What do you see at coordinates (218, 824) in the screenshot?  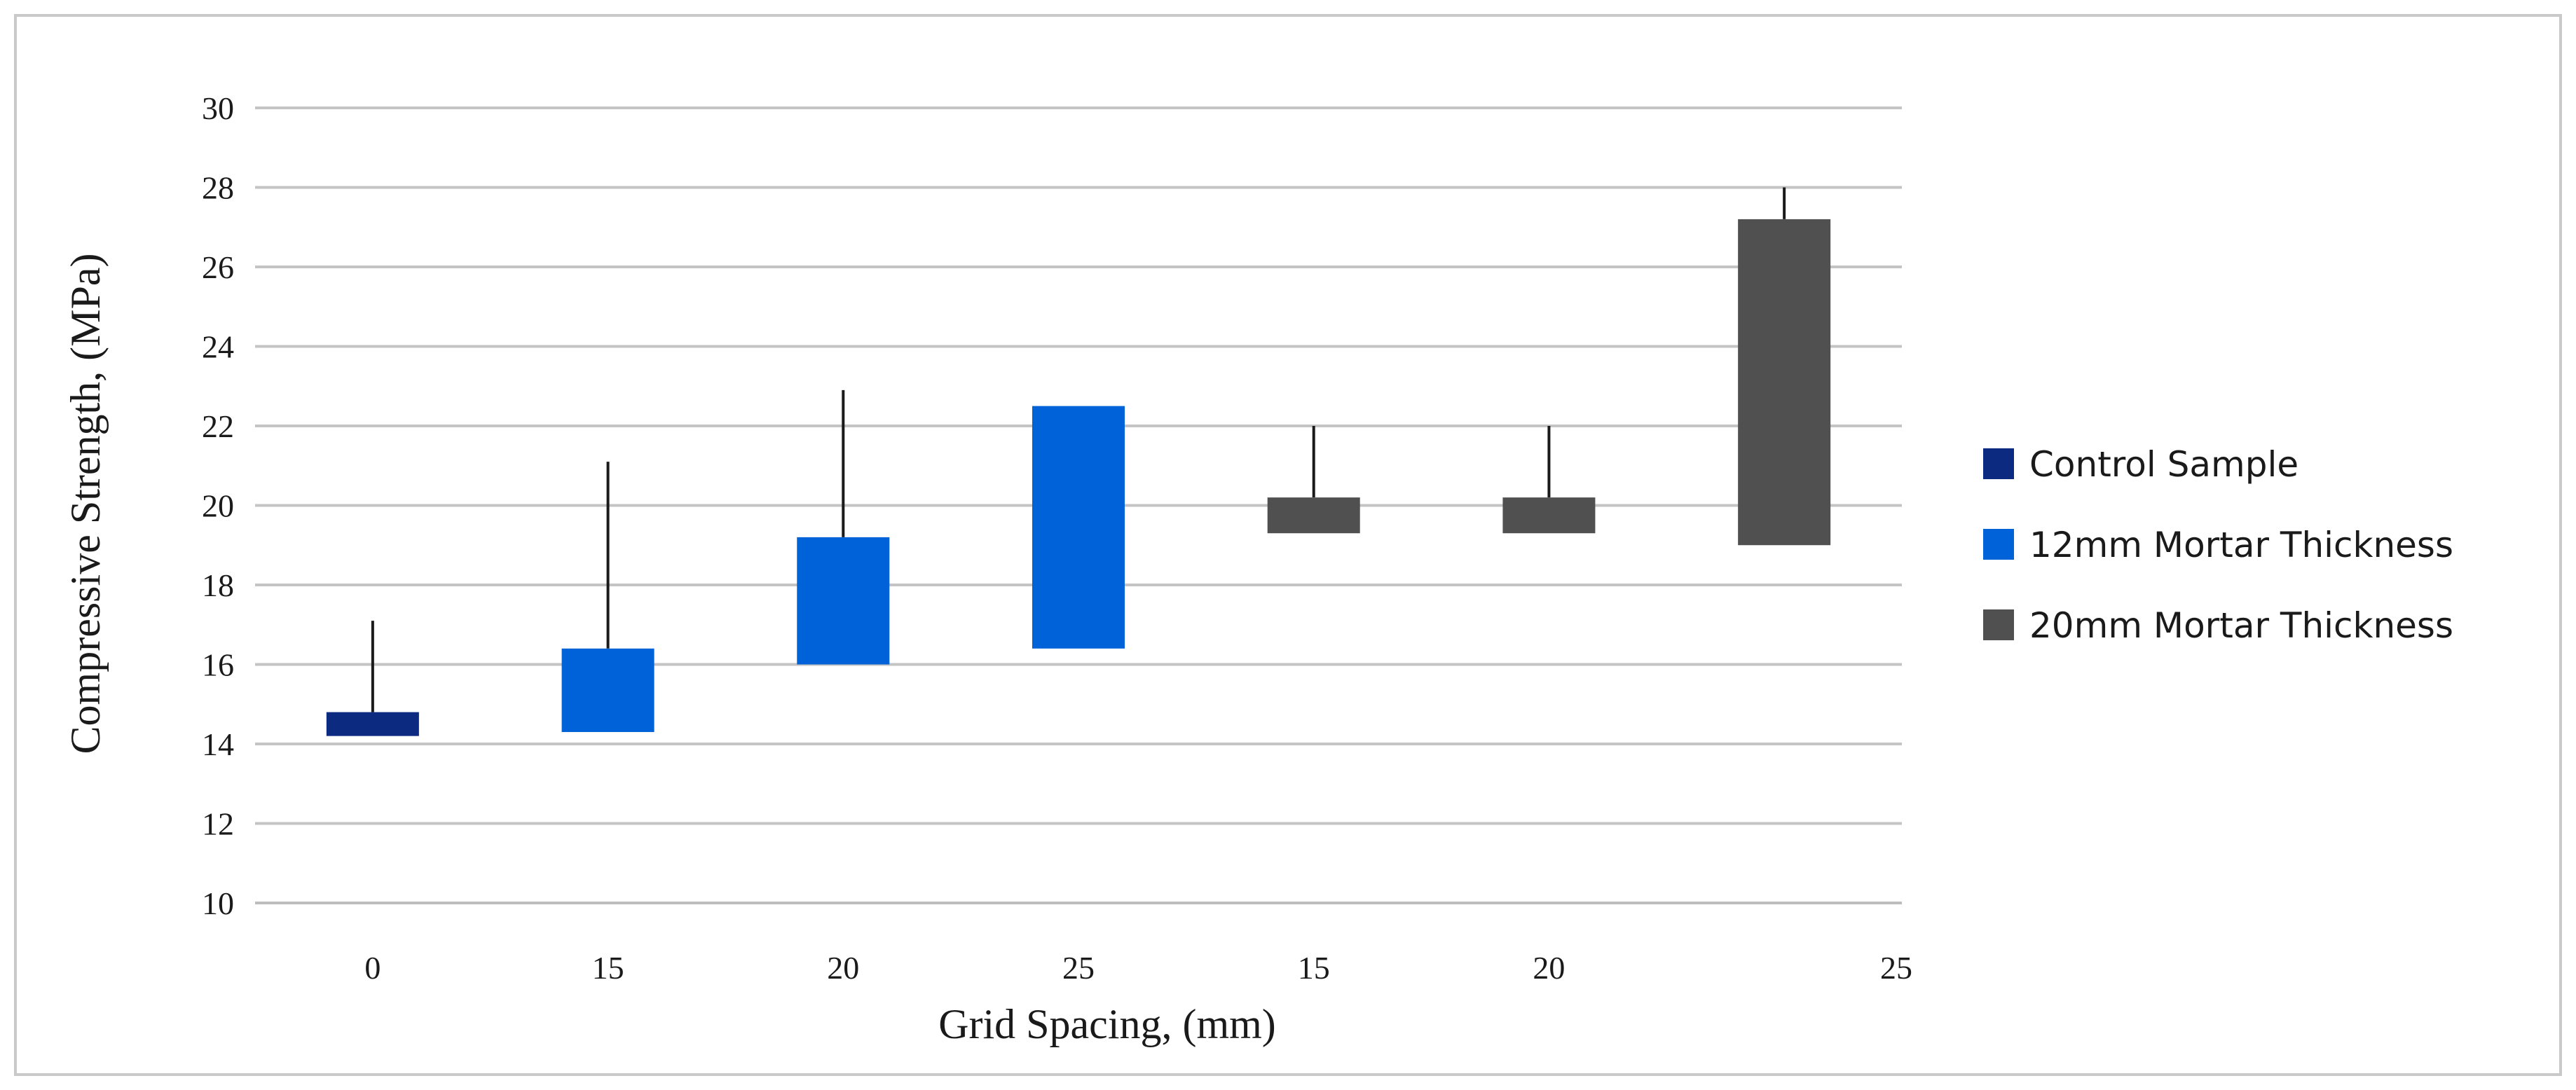 I see `y-tick-label: 12` at bounding box center [218, 824].